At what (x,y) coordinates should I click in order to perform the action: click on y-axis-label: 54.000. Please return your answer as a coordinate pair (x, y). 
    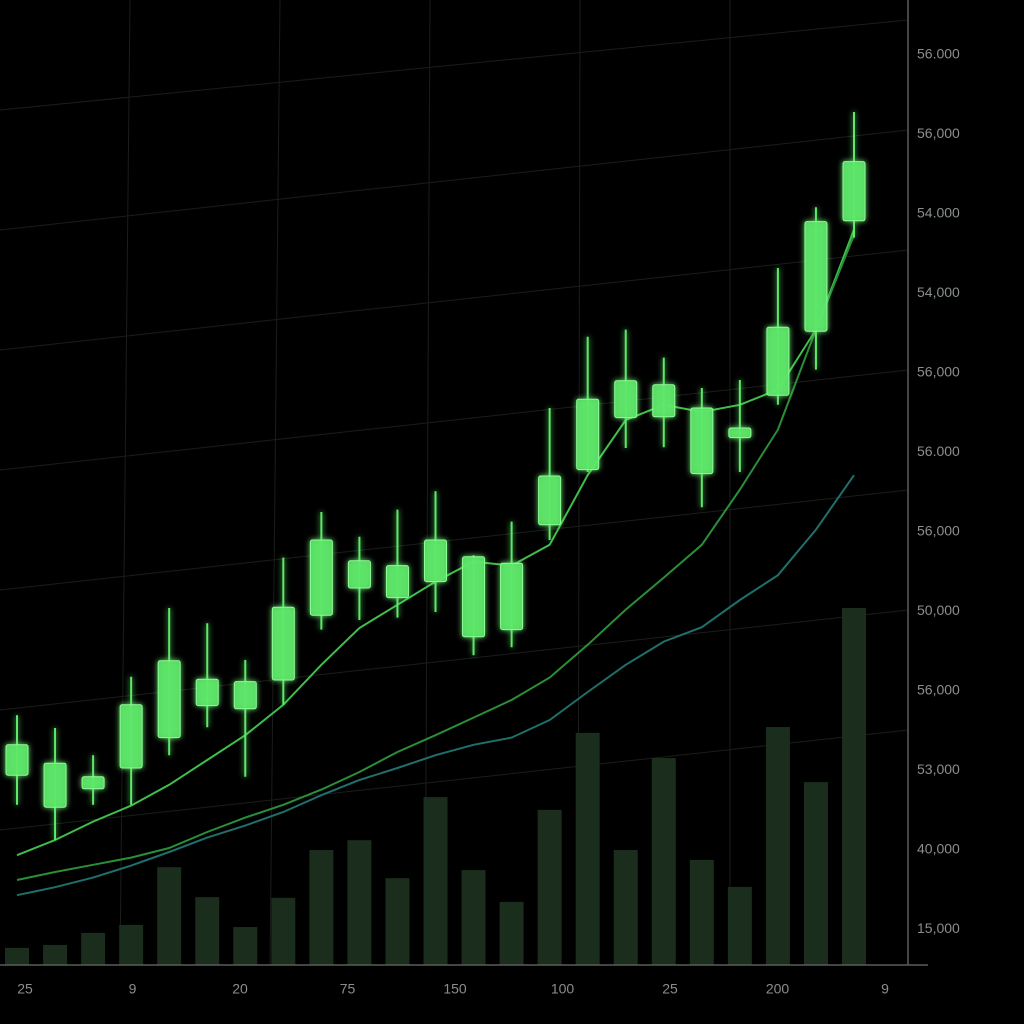
    Looking at the image, I should click on (938, 213).